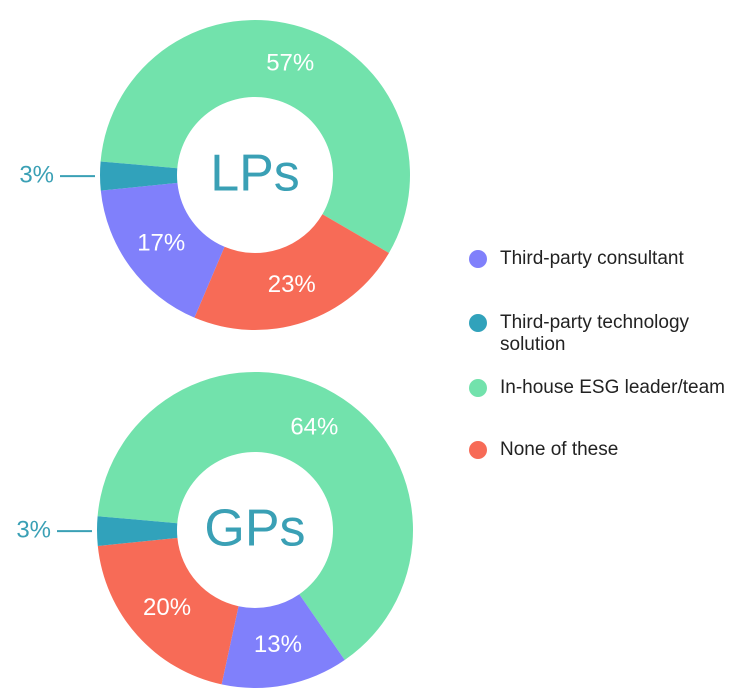 The height and width of the screenshot is (692, 729). Describe the element at coordinates (533, 344) in the screenshot. I see `legend-label-line: solution` at that location.